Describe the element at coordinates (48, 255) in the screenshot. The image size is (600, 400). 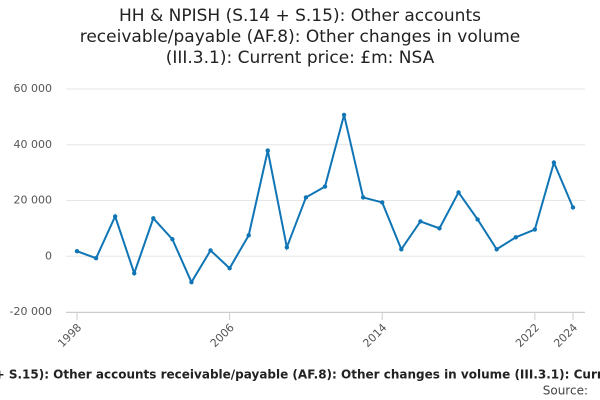
I see `y-tick-label: 0` at that location.